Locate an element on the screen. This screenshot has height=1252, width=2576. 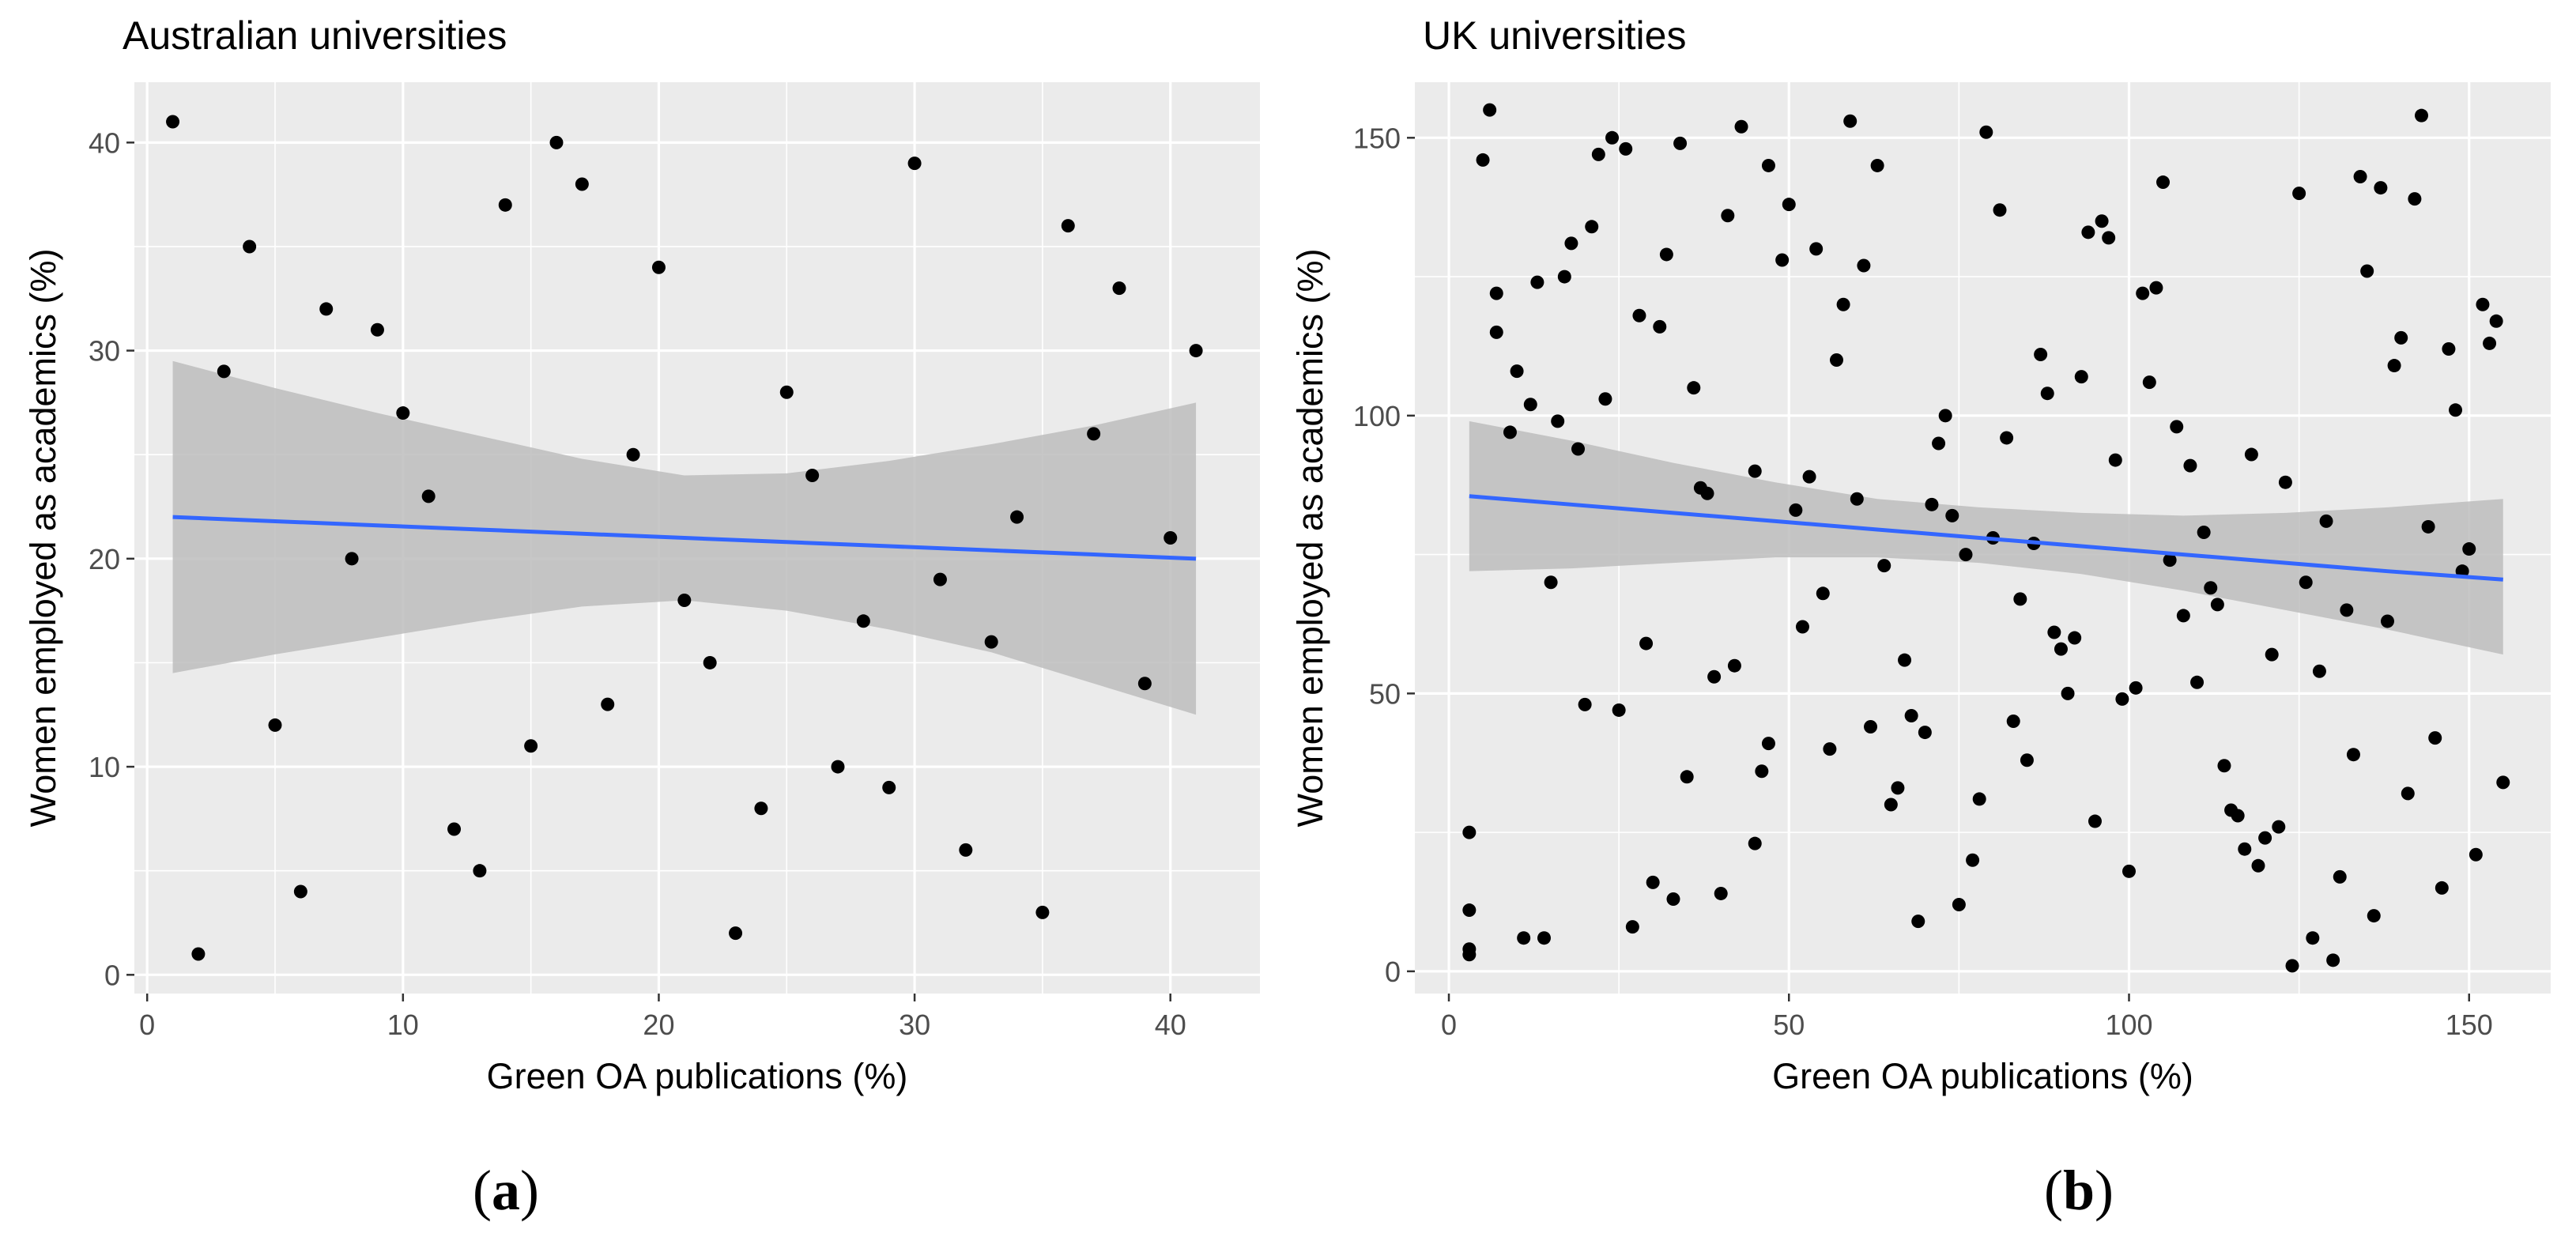
chart-title: Australian universities is located at coordinates (315, 35).